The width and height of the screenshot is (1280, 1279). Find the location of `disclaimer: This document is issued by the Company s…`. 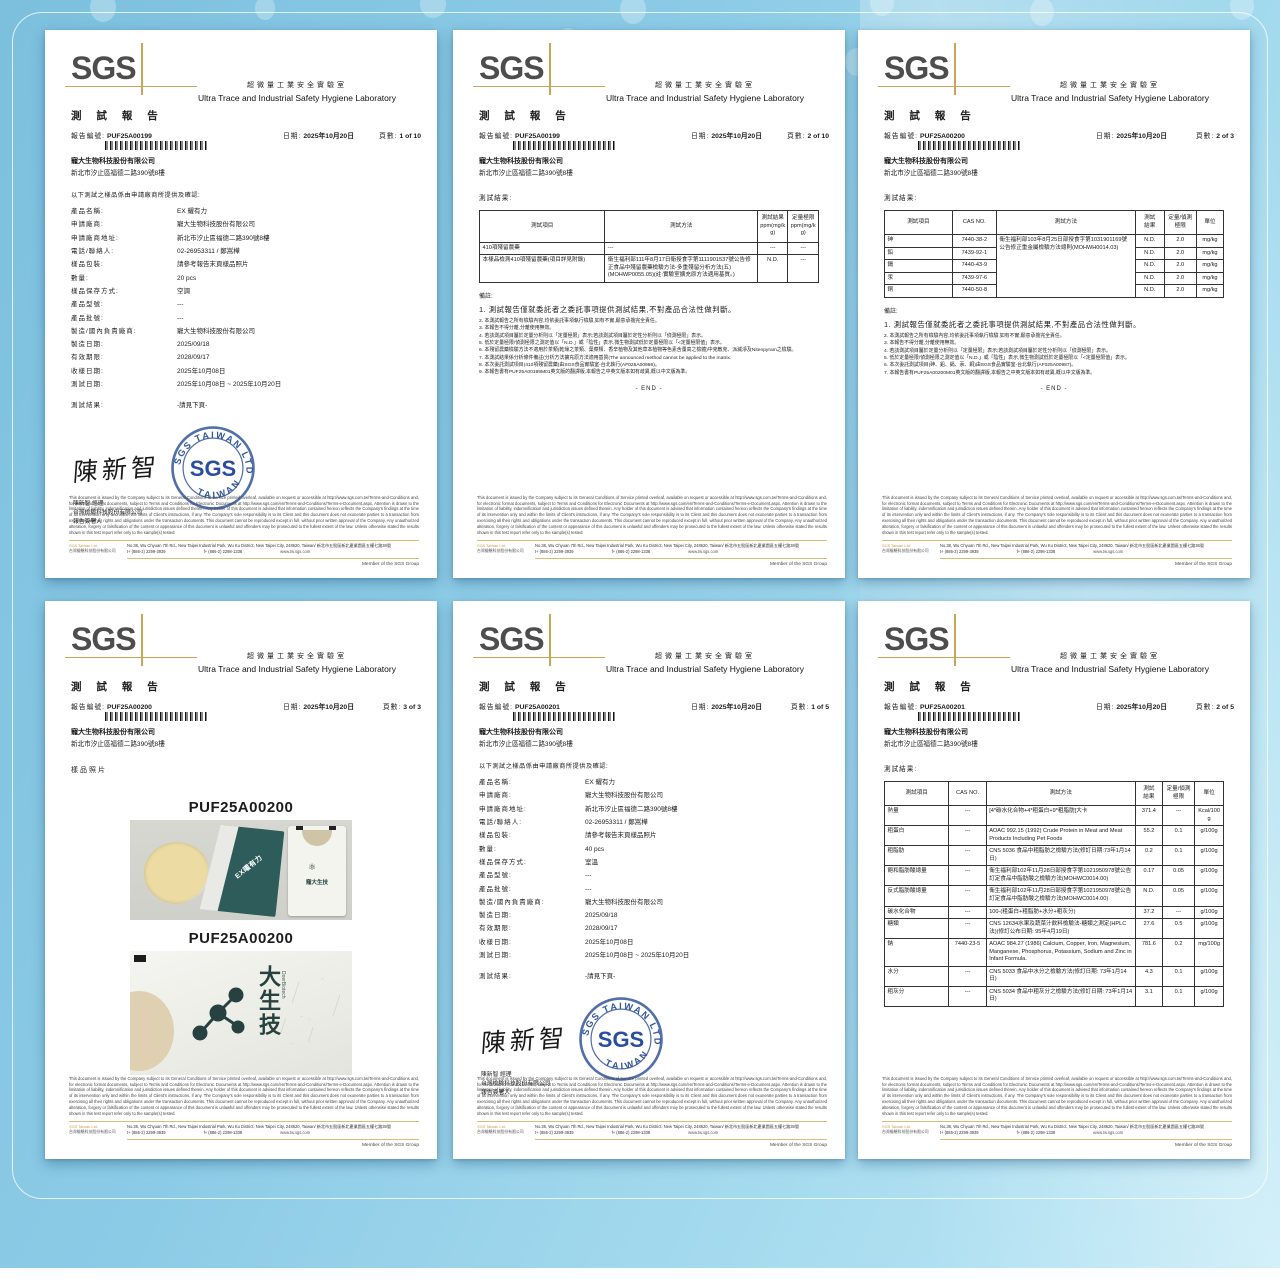

disclaimer: This document is issued by the Company s… is located at coordinates (244, 514).